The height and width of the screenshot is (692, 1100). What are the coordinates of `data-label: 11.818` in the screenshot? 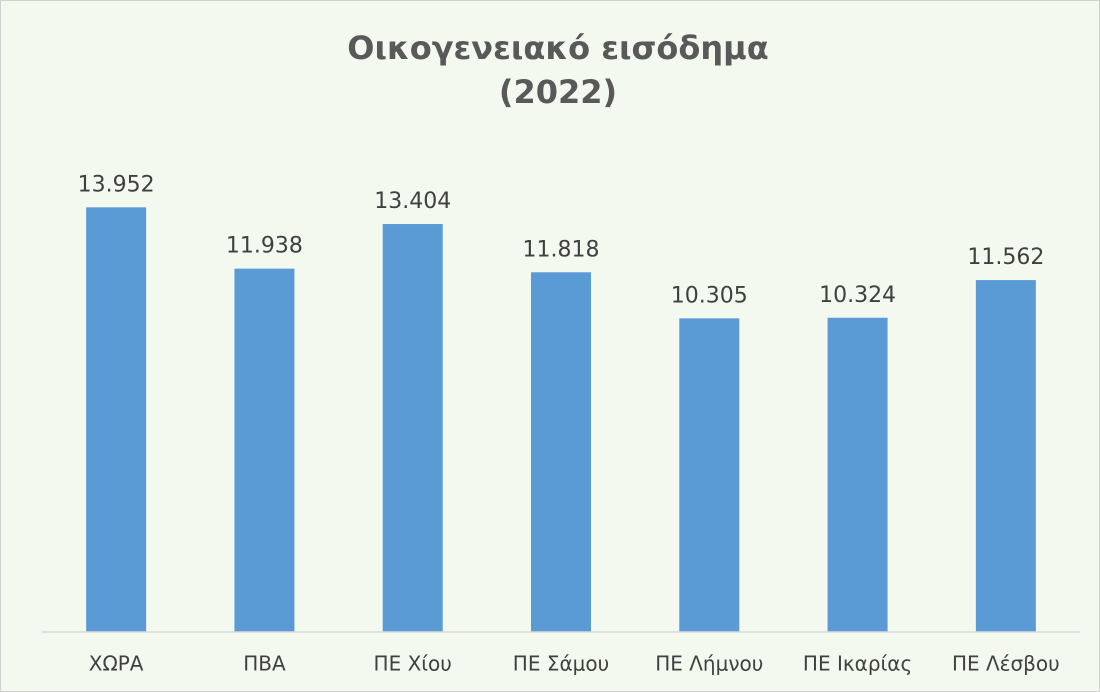 It's located at (561, 249).